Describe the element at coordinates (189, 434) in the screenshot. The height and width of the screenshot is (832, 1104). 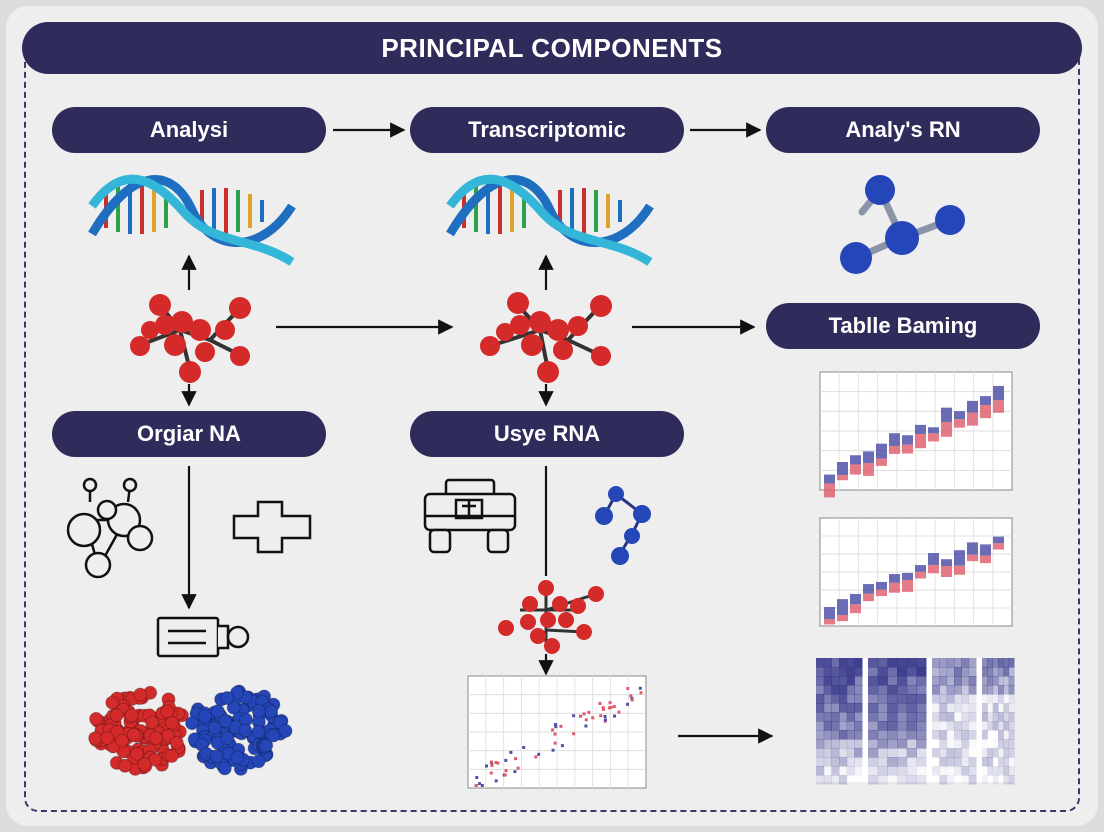
I see `node-orgiar-na: Orgiar NA` at that location.